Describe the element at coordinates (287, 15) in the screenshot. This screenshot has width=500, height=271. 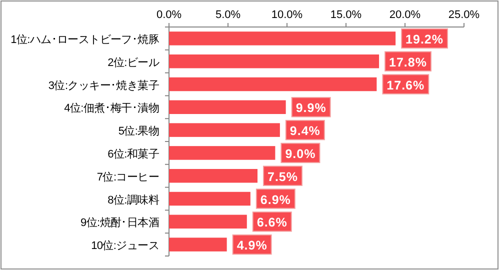
I see `x-tick-label: 10.0%` at that location.